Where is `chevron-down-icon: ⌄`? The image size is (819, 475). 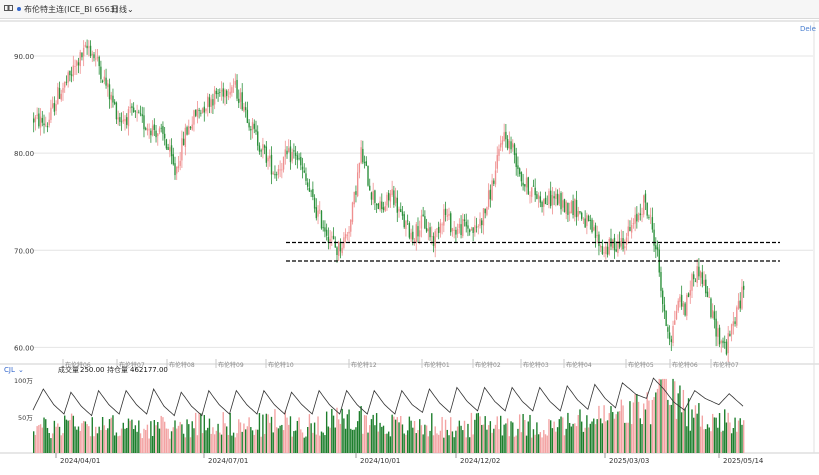
chevron-down-icon: ⌄ is located at coordinates (130, 9).